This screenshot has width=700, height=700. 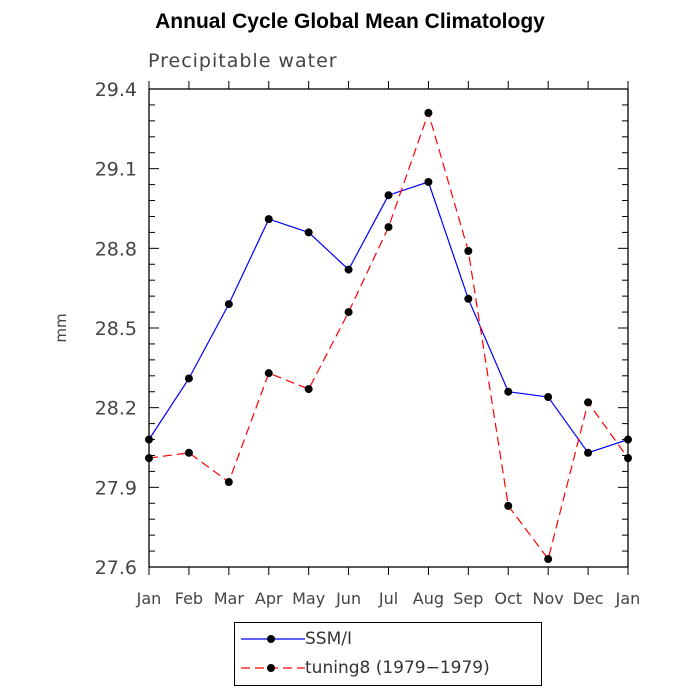 What do you see at coordinates (397, 668) in the screenshot?
I see `legend-label-tuning8: tuning8 (1979−1979)` at bounding box center [397, 668].